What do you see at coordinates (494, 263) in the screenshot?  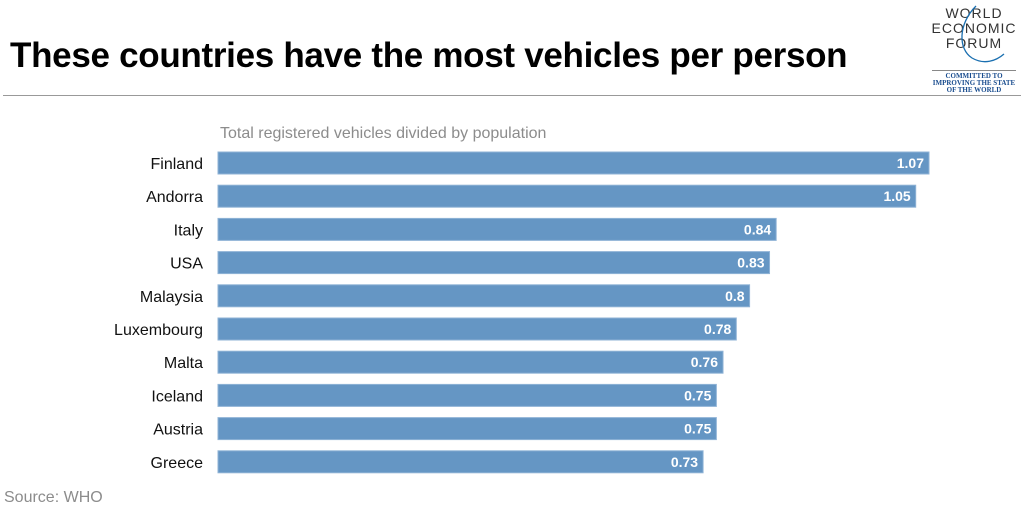 I see `bar-usa` at bounding box center [494, 263].